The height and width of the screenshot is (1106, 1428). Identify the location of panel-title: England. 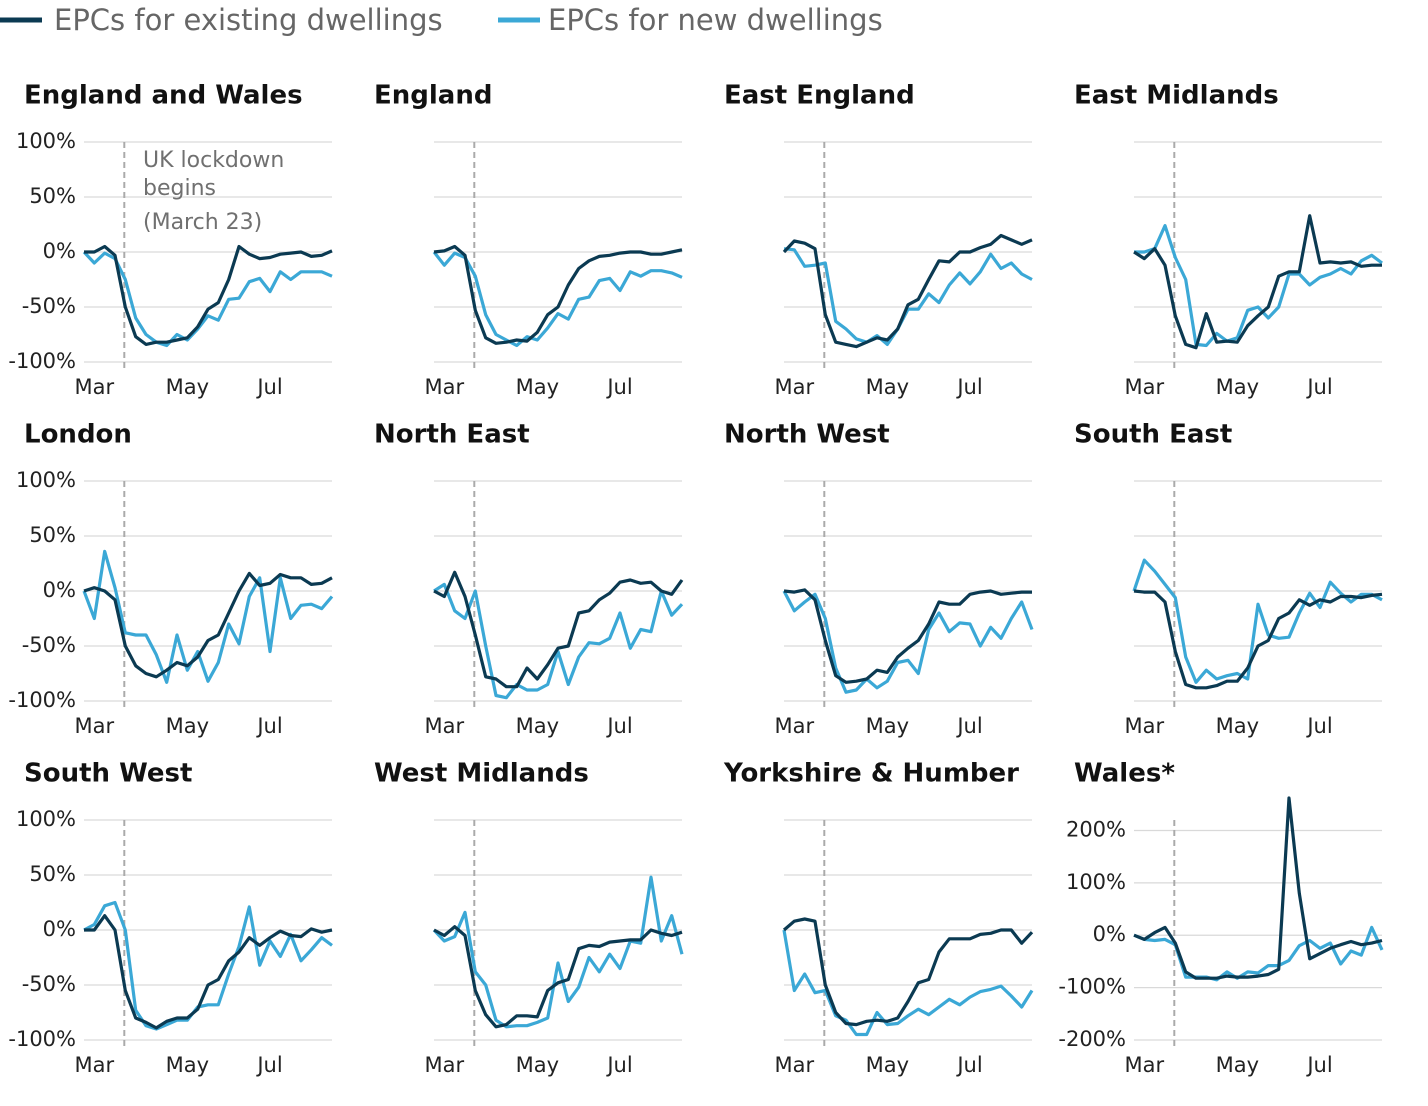
(433, 96).